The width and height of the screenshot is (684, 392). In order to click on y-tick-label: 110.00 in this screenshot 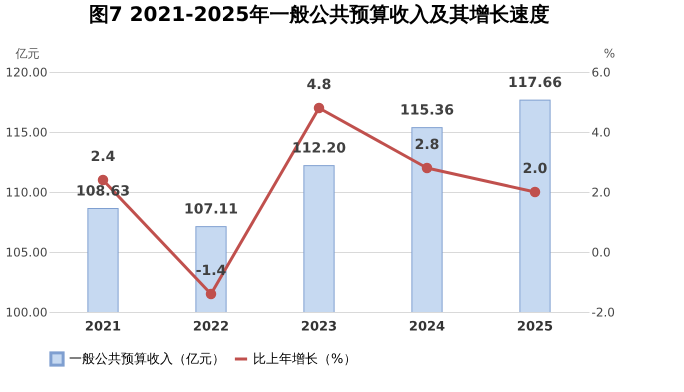, I will do `click(27, 193)`.